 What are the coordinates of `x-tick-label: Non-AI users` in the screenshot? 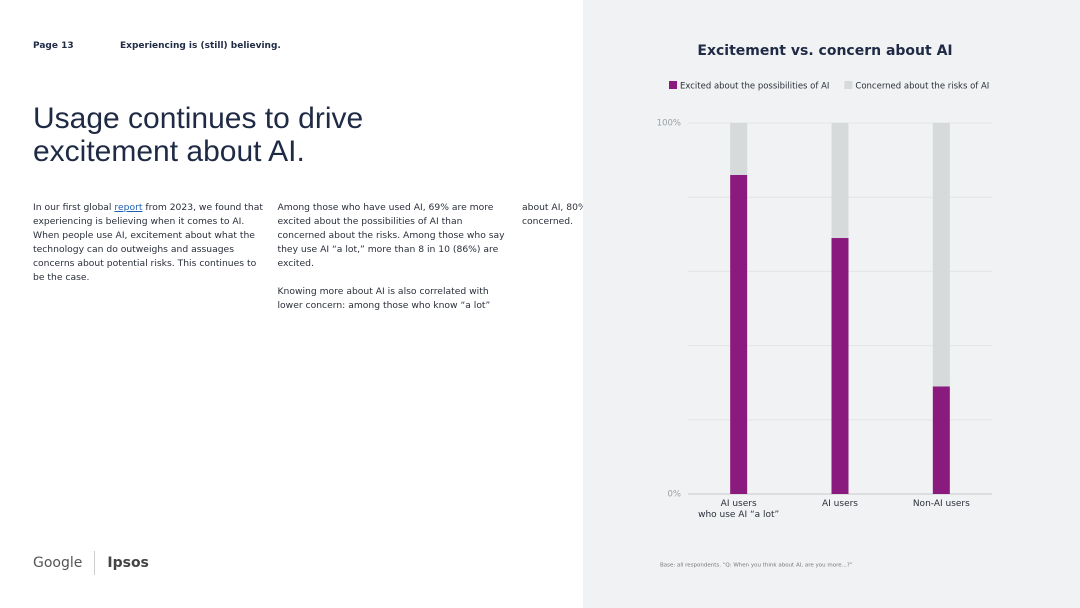 It's located at (941, 504).